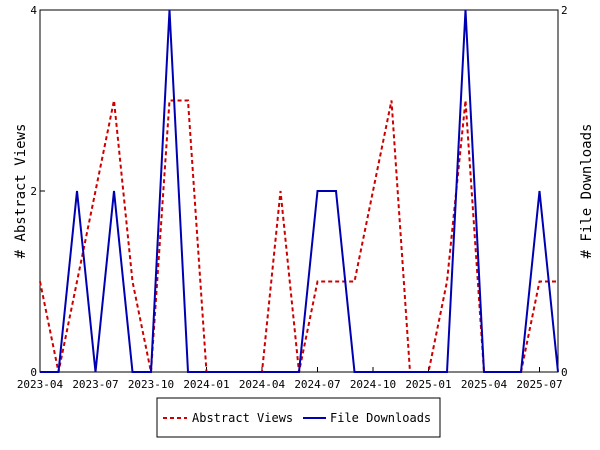 The image size is (600, 450). I want to click on y-right-tick-label: 0, so click(564, 372).